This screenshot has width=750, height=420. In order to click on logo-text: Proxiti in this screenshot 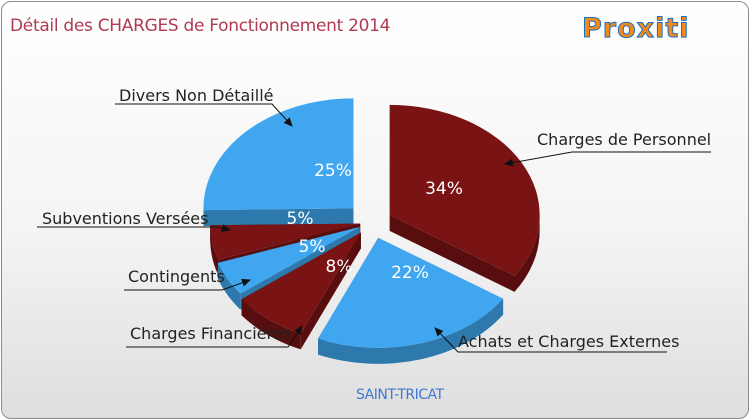, I will do `click(636, 28)`.